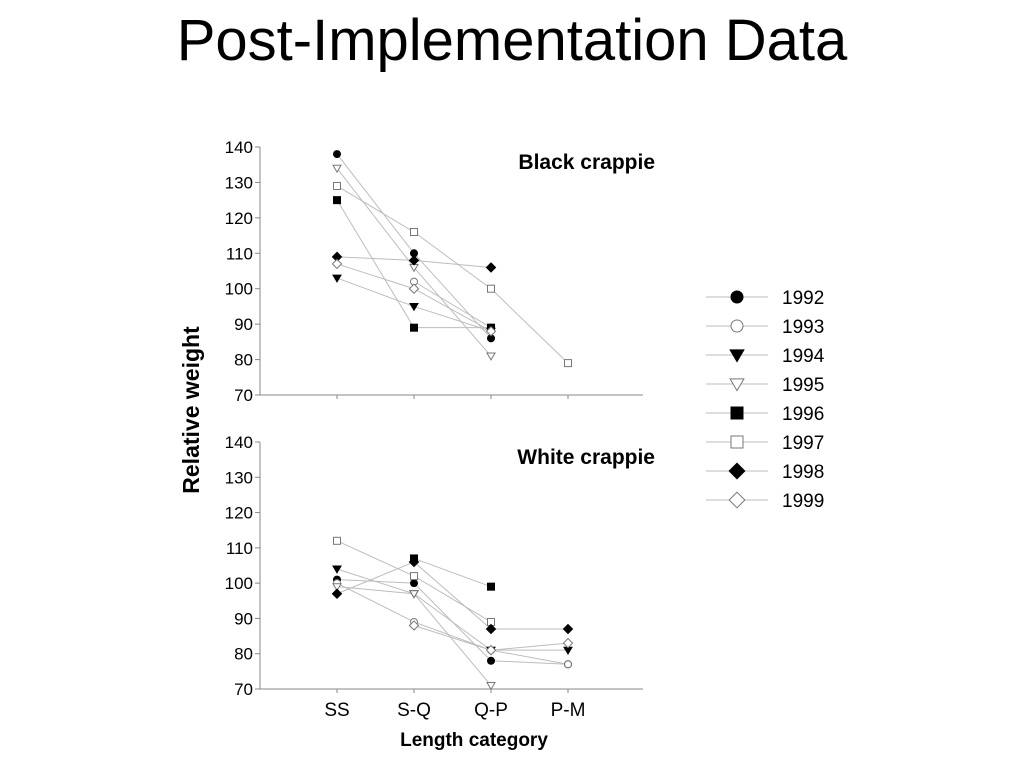 This screenshot has width=1024, height=768. What do you see at coordinates (414, 710) in the screenshot?
I see `x-tick-label: S-Q` at bounding box center [414, 710].